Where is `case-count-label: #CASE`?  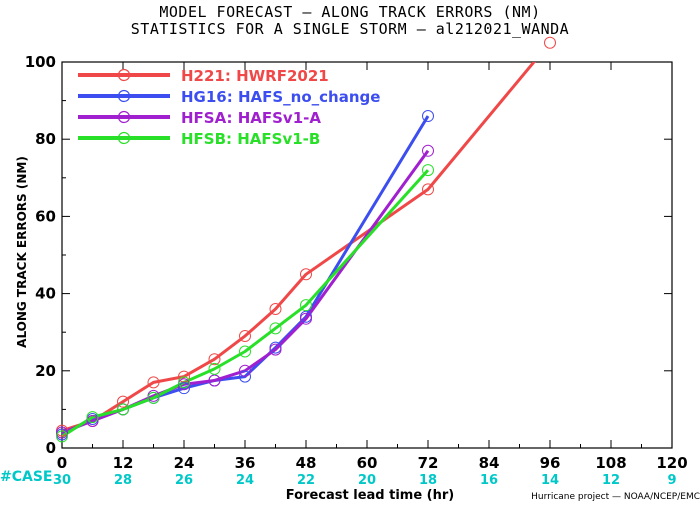 case-count-label: #CASE is located at coordinates (26, 477).